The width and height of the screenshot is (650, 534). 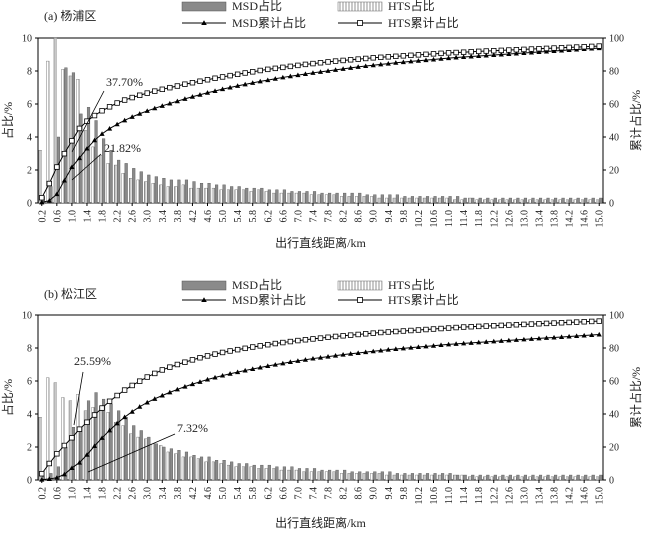 I want to click on y-right-tick-label: 40, so click(x=614, y=415).